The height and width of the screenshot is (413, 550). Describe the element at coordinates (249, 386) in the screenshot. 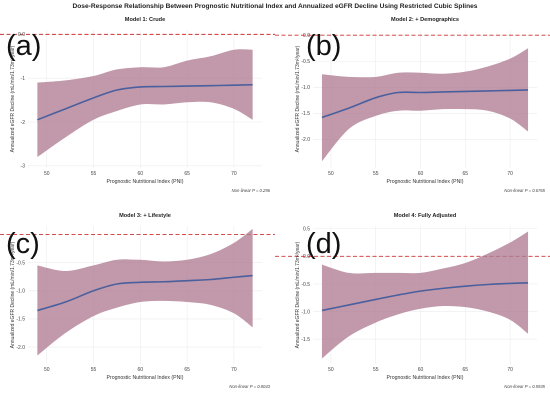

I see `nonlinear-p-annotation: Non-linear P = 0.8043` at that location.